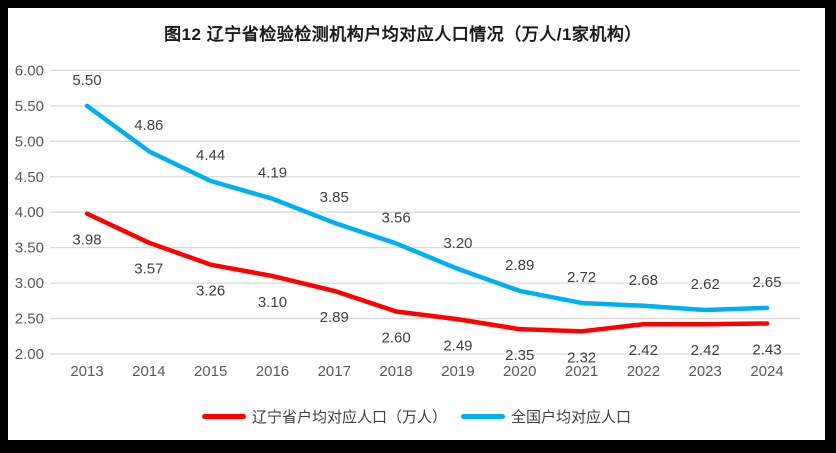 The height and width of the screenshot is (453, 836). Describe the element at coordinates (86, 240) in the screenshot. I see `data-label: 3.98` at that location.